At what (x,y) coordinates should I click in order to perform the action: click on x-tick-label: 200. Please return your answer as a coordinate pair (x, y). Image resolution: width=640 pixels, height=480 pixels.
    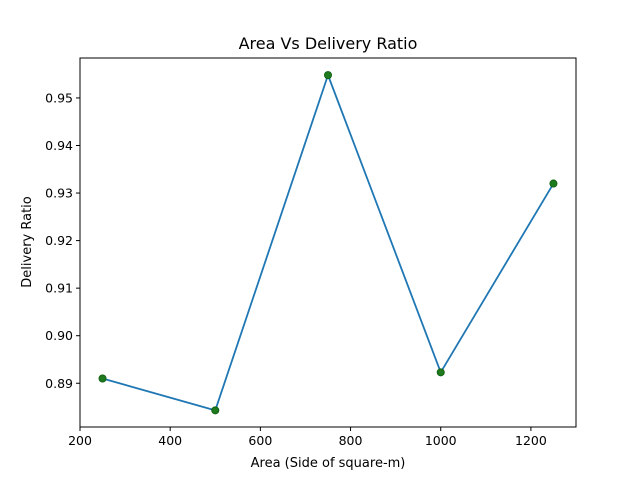
    Looking at the image, I should click on (80, 440).